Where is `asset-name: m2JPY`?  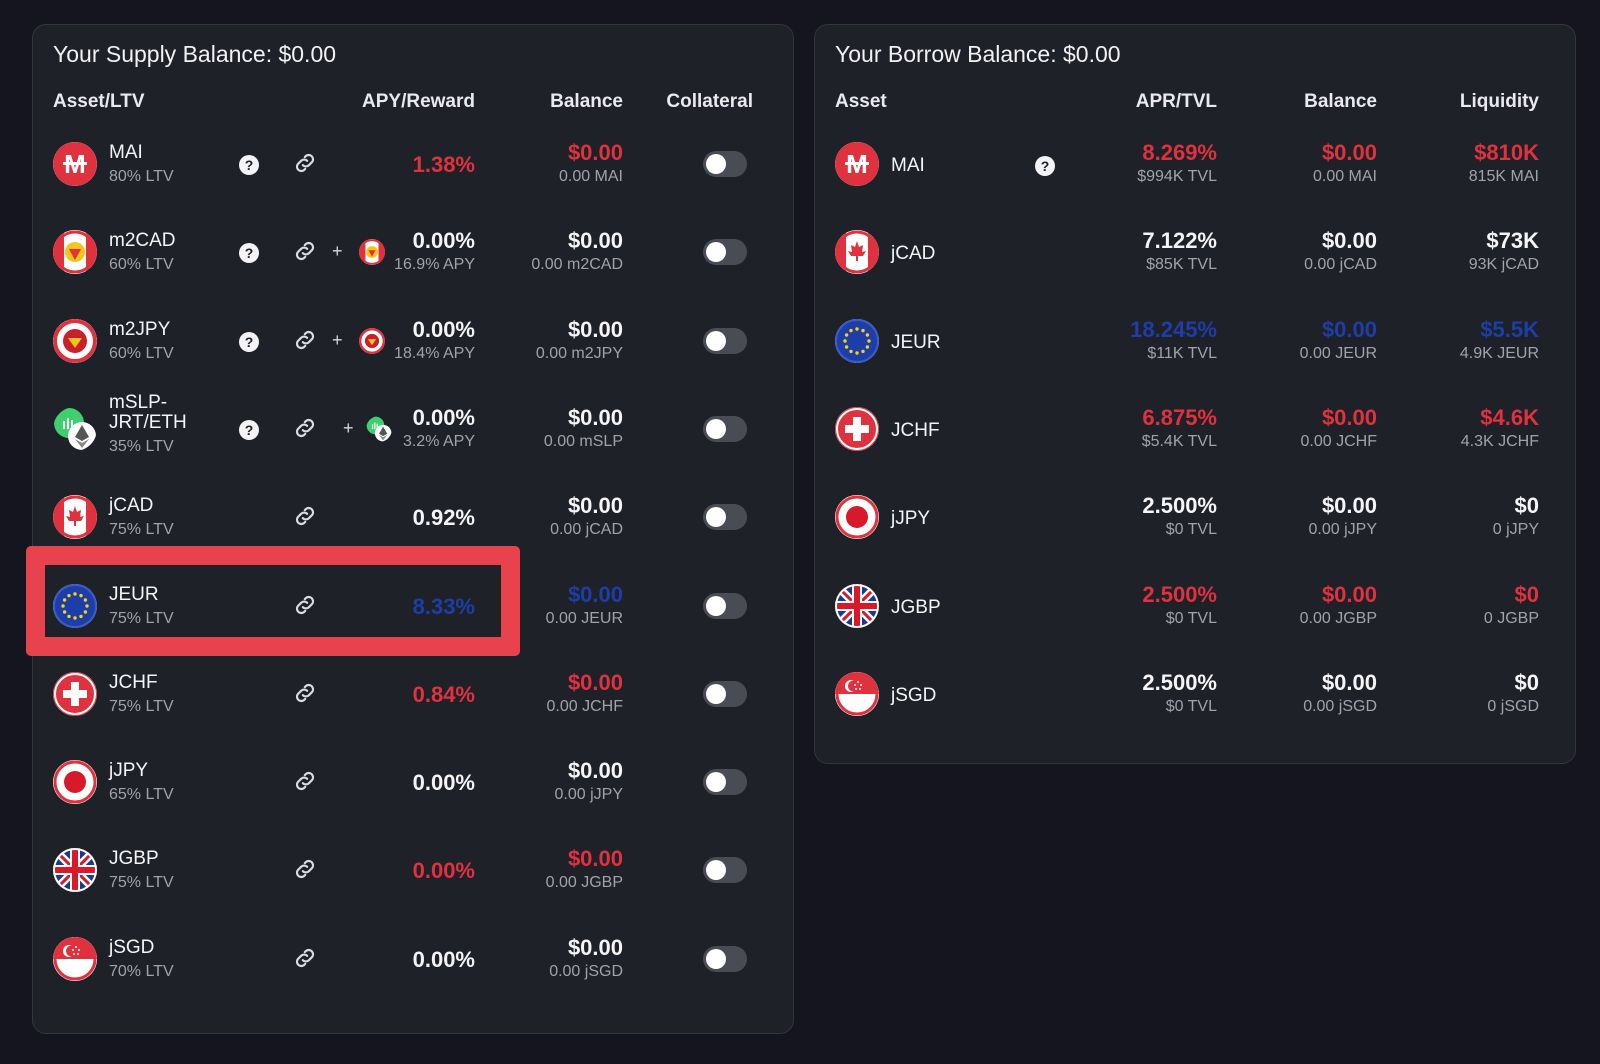 asset-name: m2JPY is located at coordinates (140, 329).